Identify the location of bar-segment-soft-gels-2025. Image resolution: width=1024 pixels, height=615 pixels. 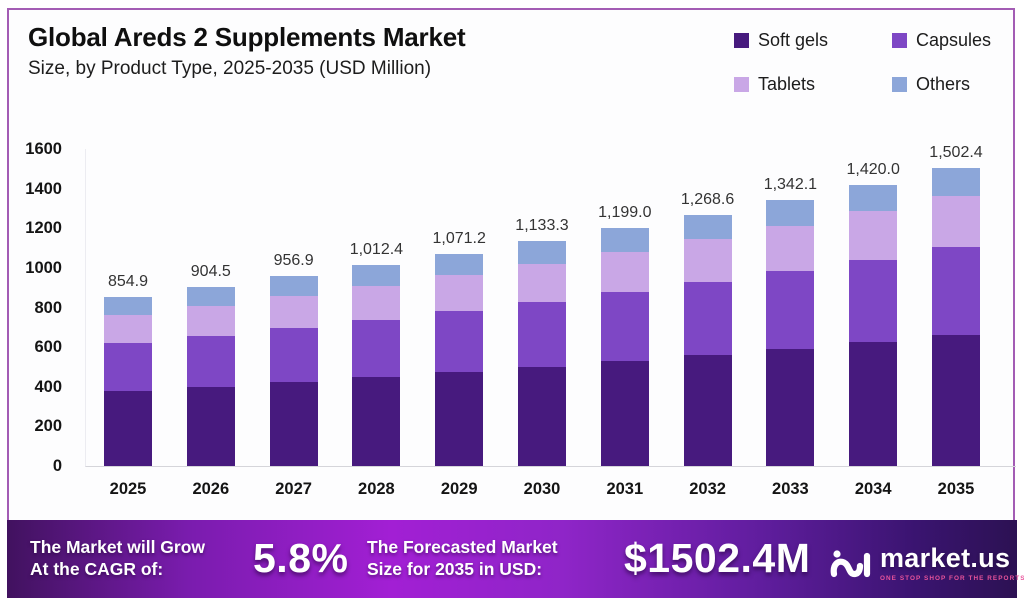
(128, 428).